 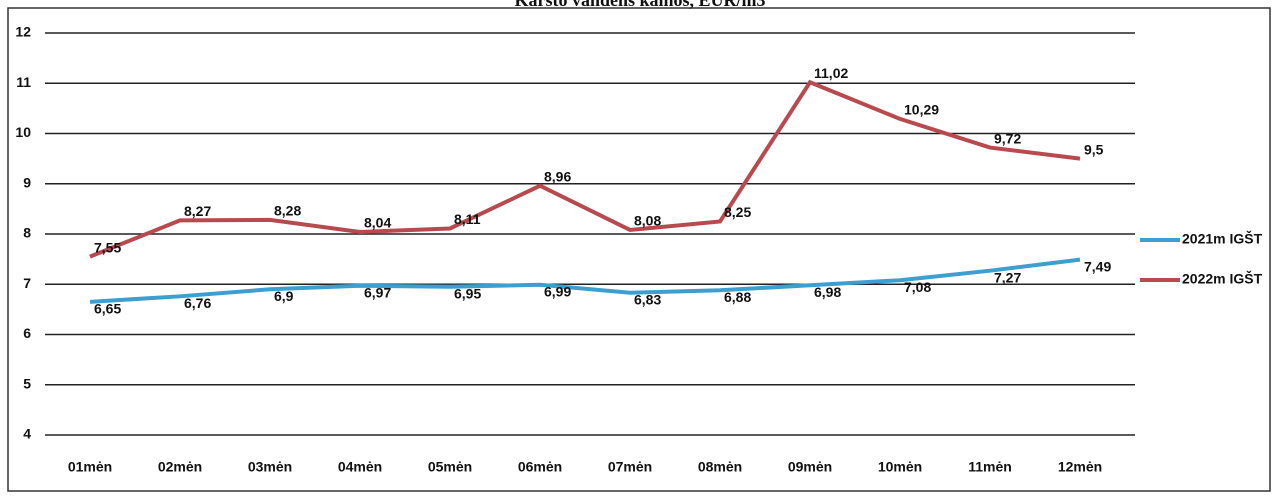 I want to click on data-label: 6,65, so click(x=107, y=309).